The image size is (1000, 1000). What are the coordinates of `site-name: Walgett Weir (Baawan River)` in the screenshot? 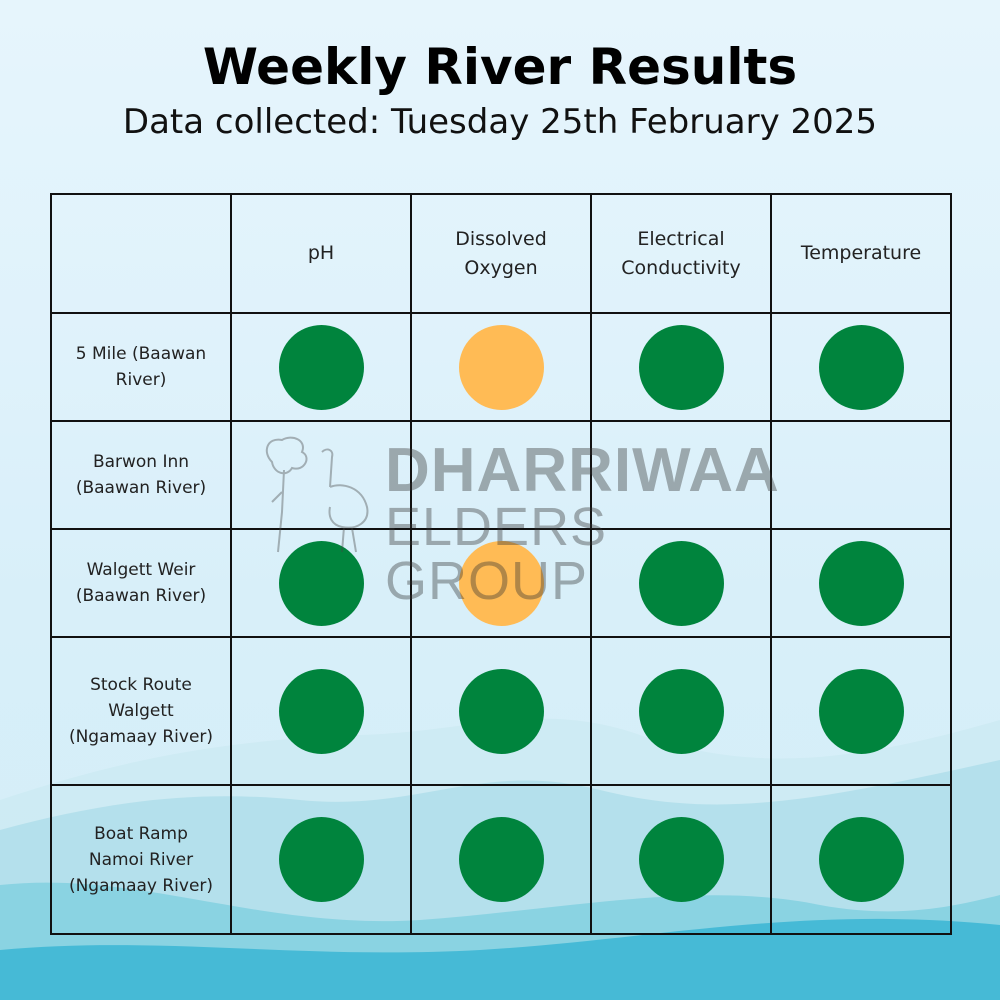 It's located at (141, 583).